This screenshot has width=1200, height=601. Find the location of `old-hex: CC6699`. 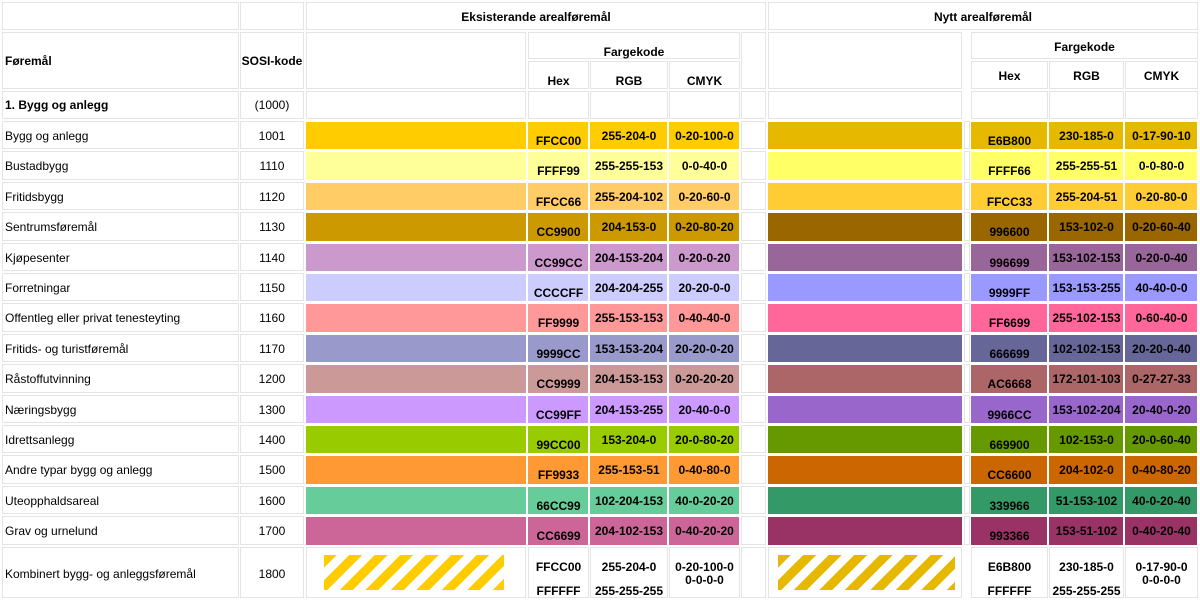

old-hex: CC6699 is located at coordinates (558, 536).